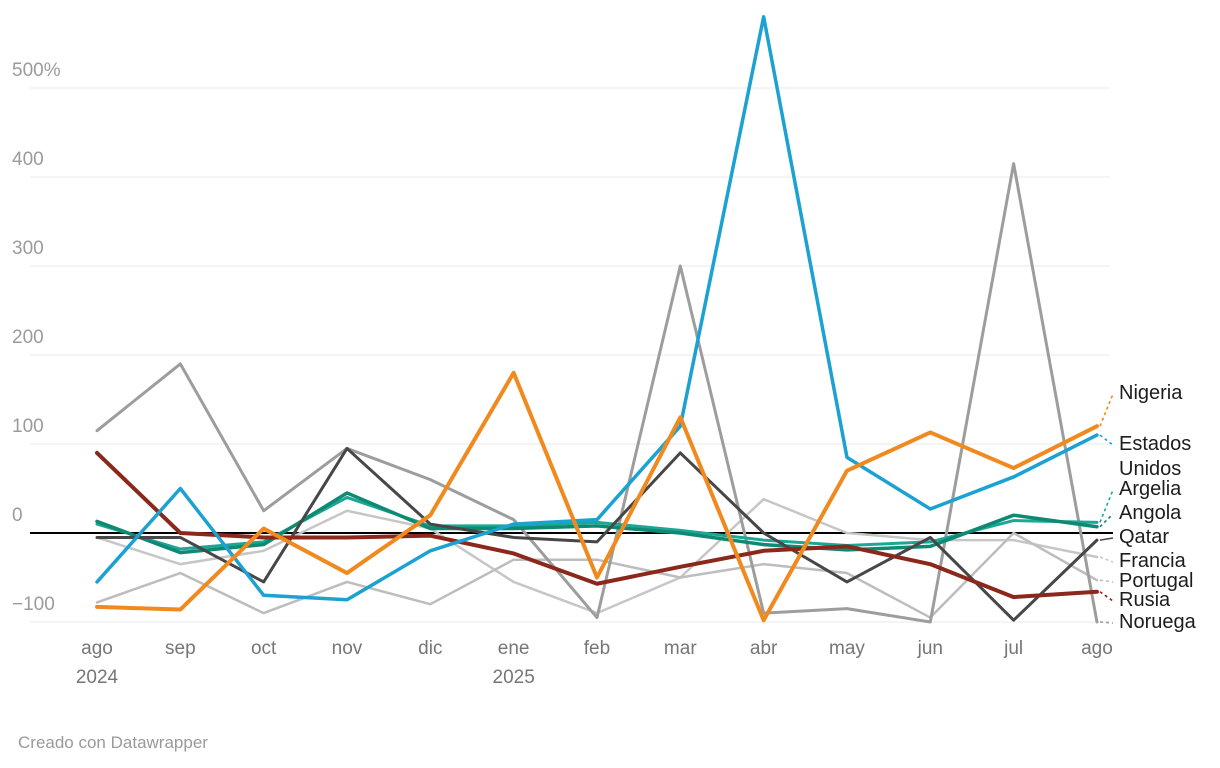  I want to click on series-leader-noruega, so click(1106, 622).